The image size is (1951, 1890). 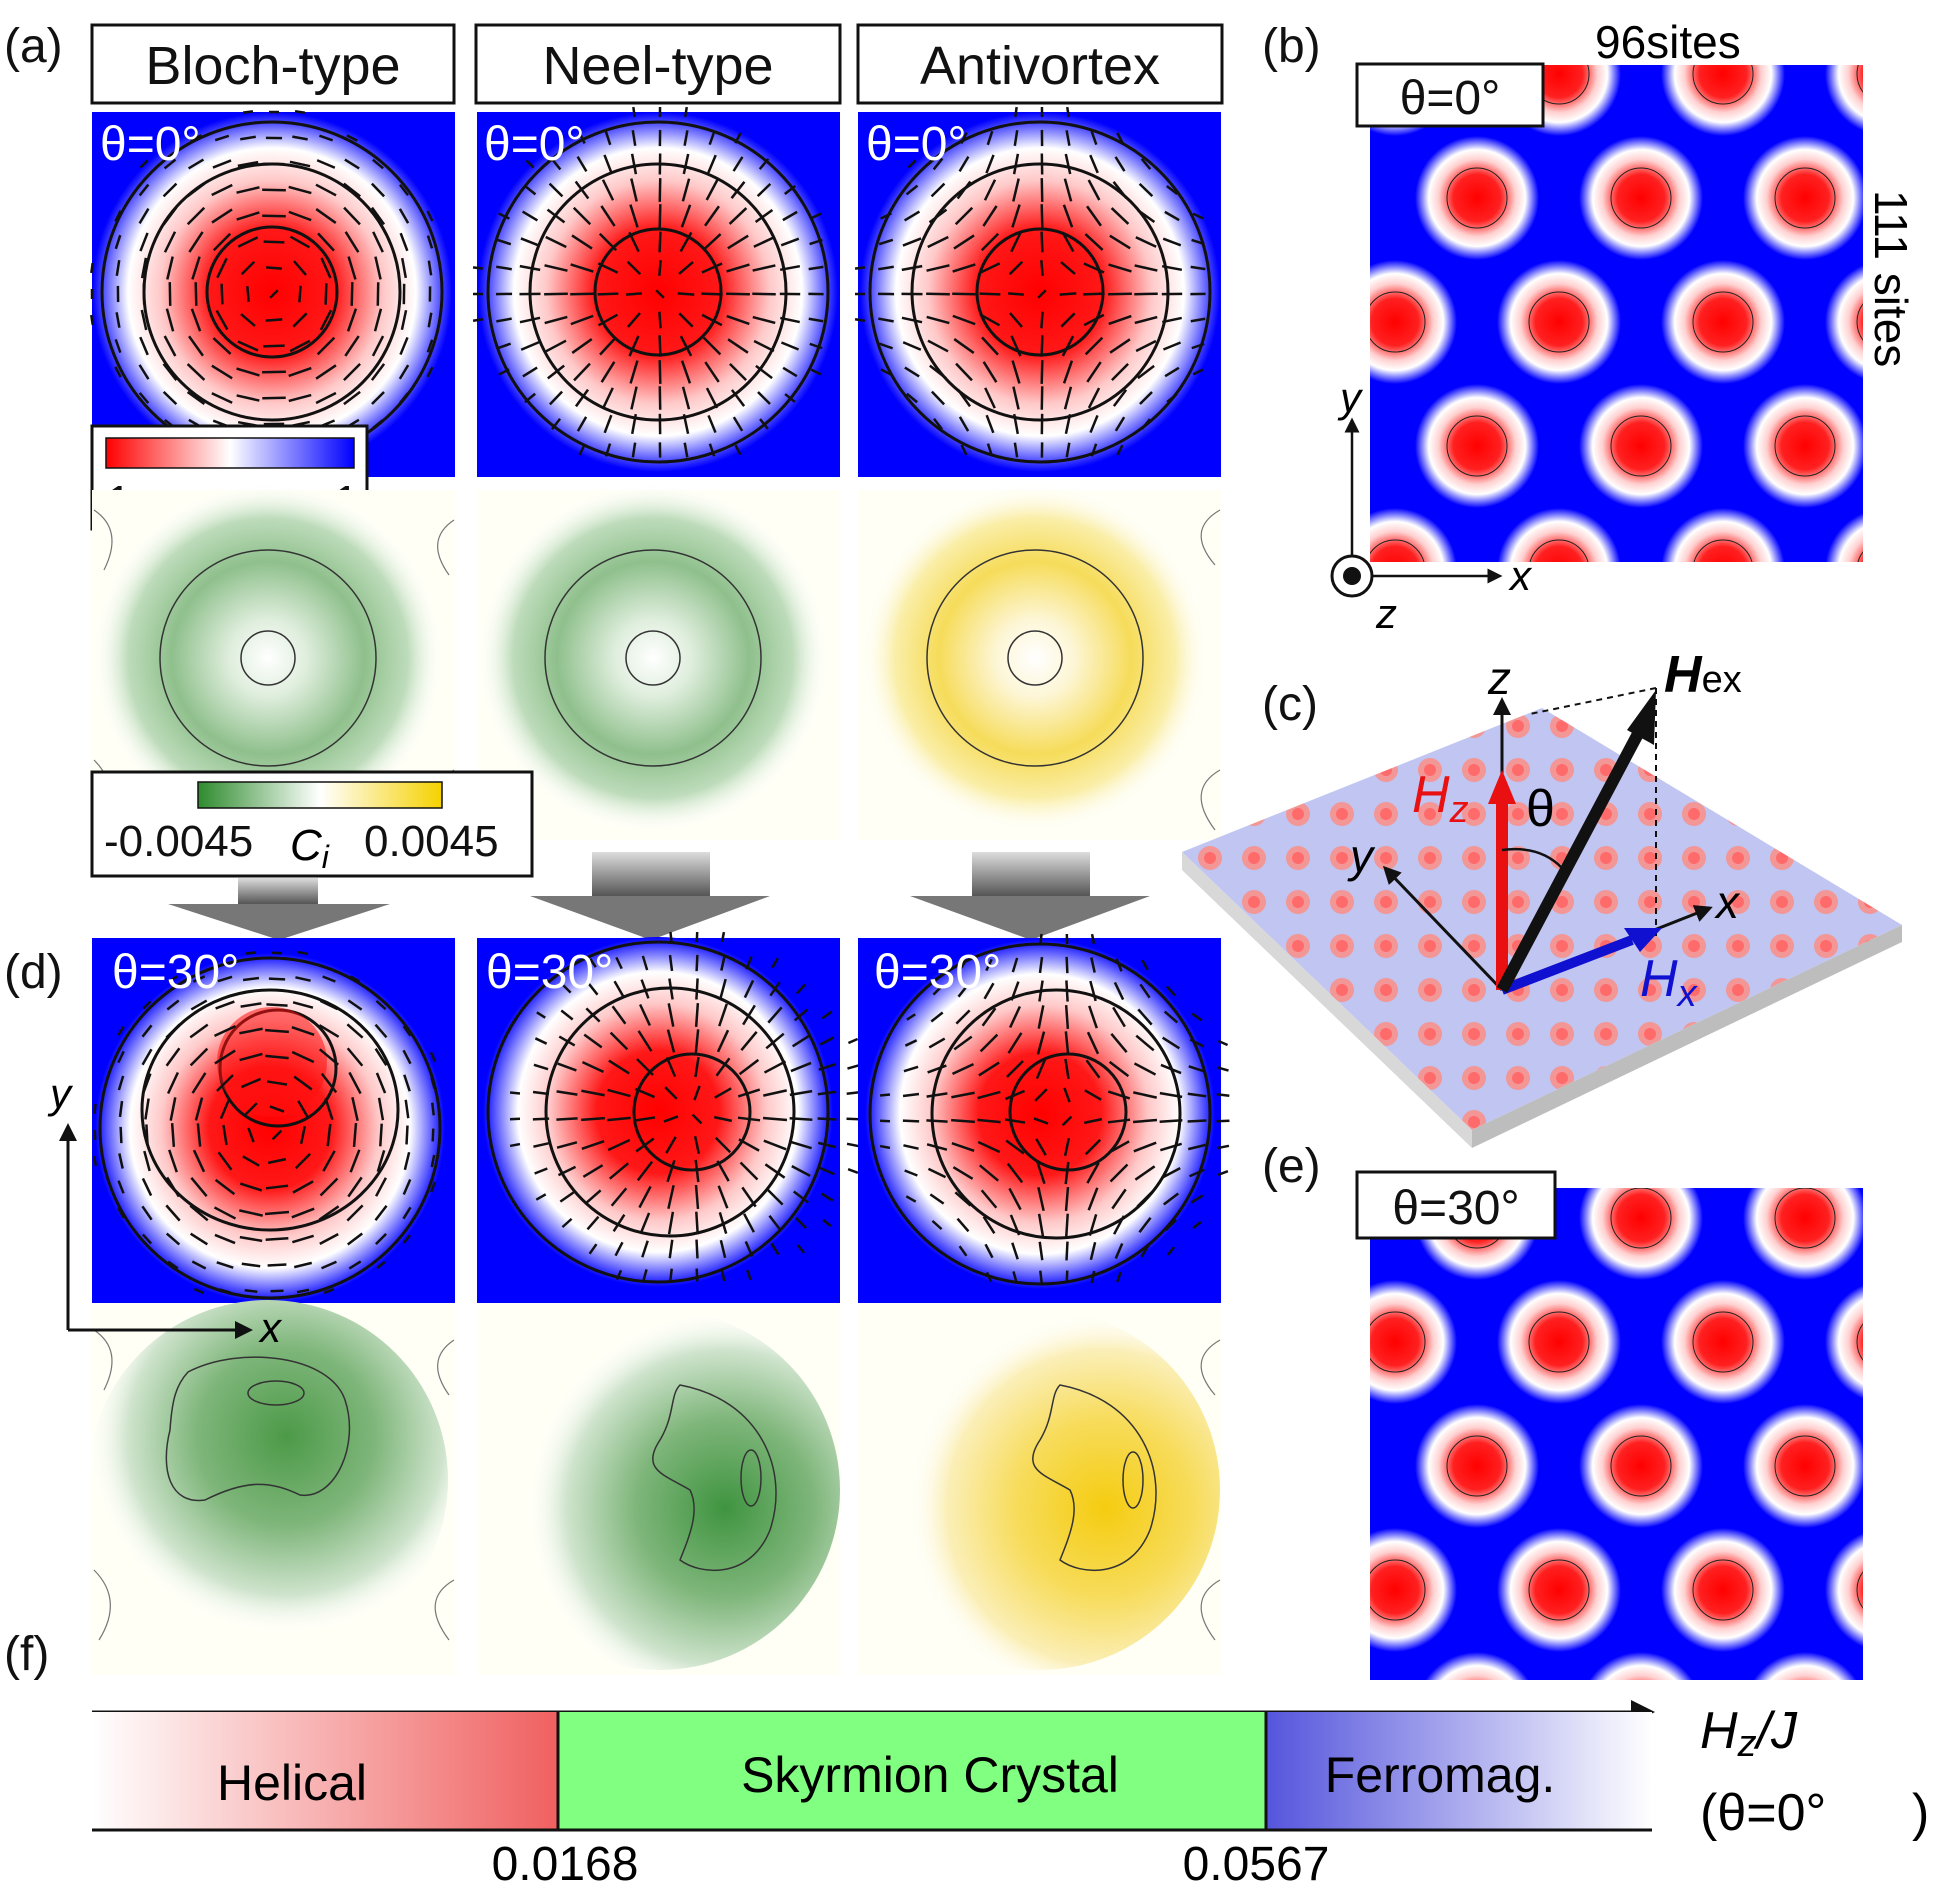 I want to click on lattice-theta30, so click(x=1641, y=1466).